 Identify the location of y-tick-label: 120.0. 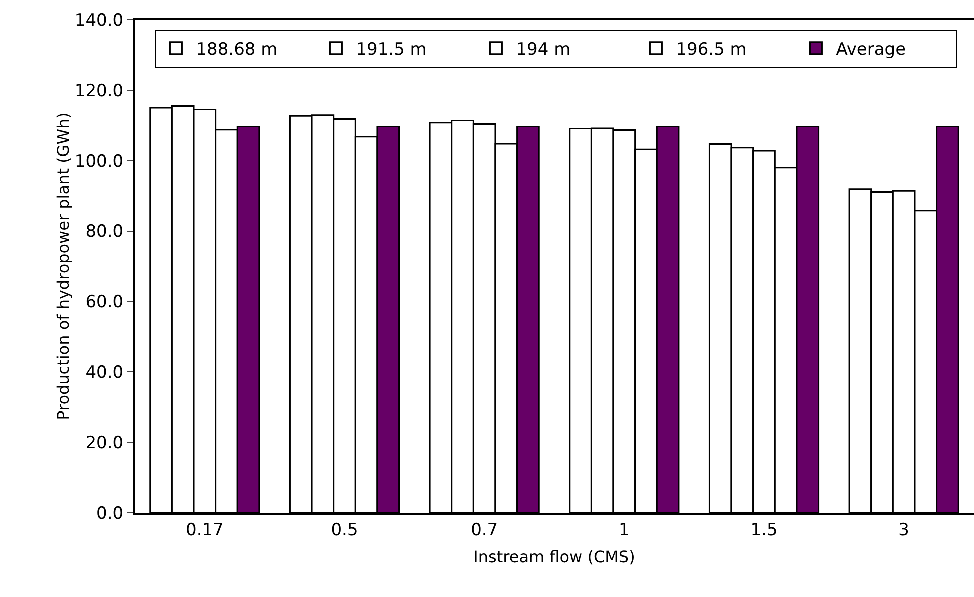
(99, 91).